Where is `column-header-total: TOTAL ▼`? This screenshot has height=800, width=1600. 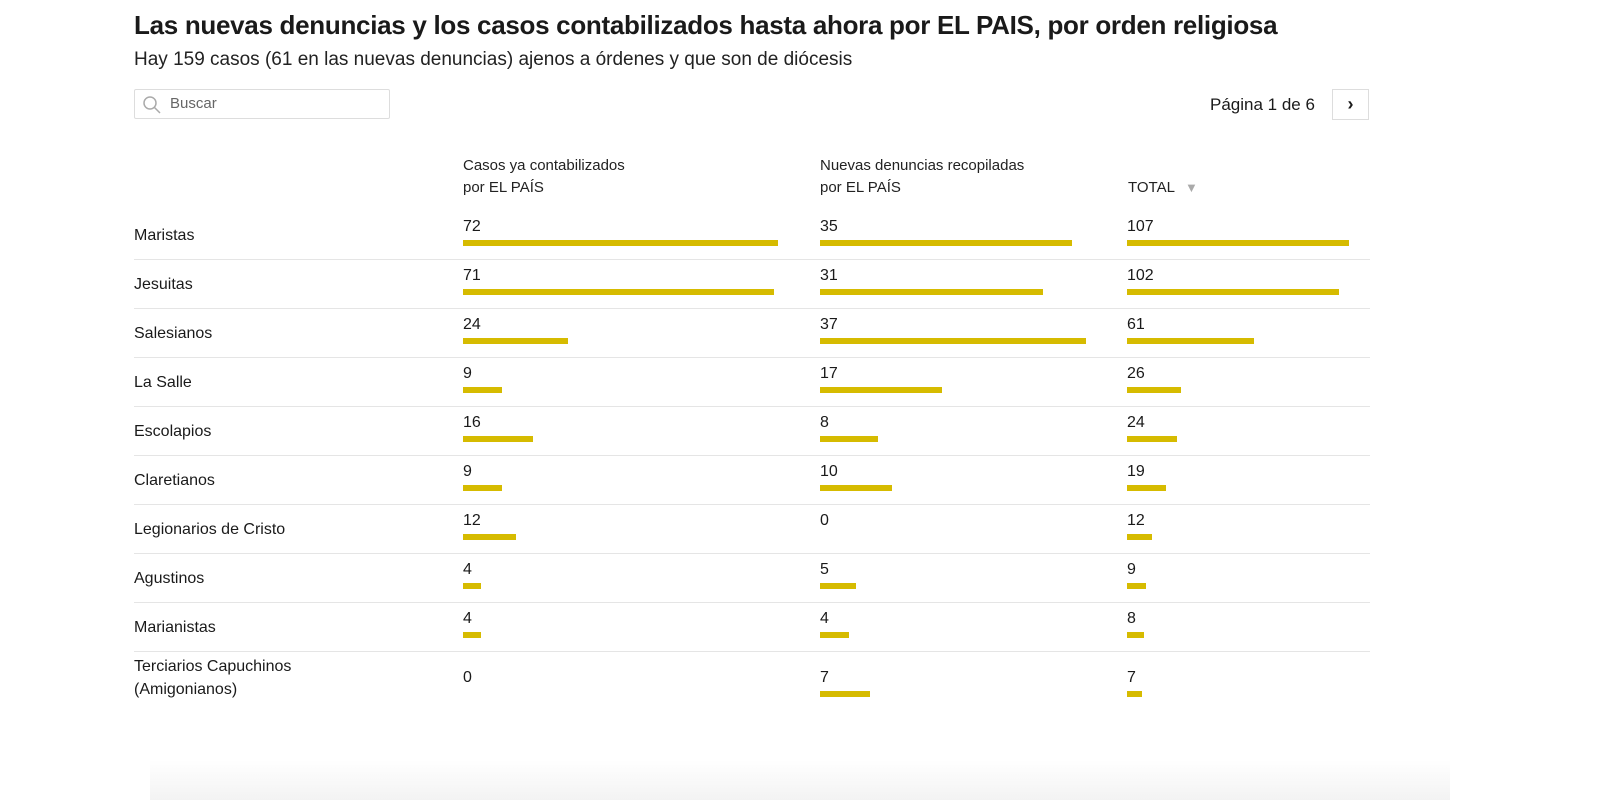 column-header-total: TOTAL ▼ is located at coordinates (1163, 188).